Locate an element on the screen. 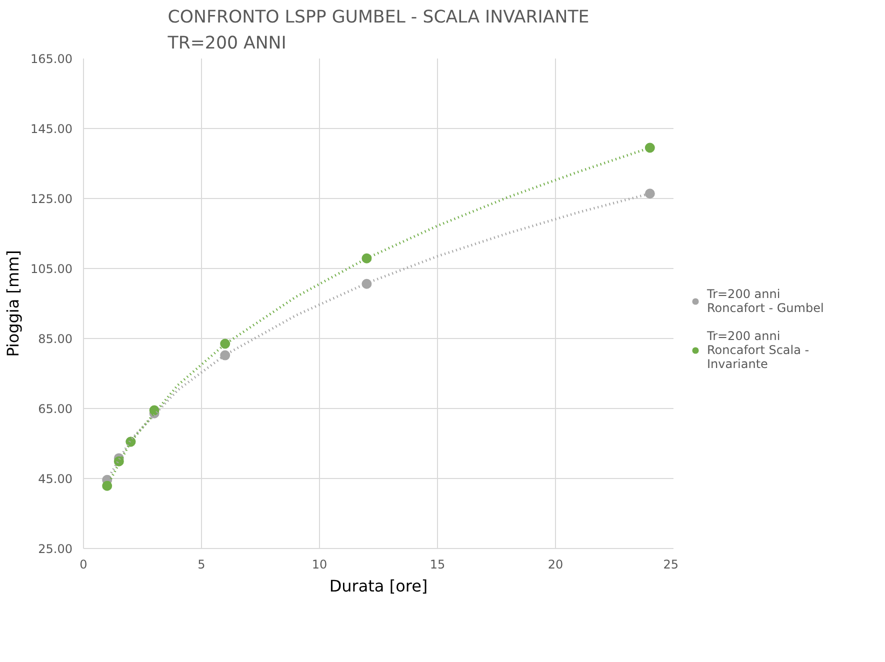 Image resolution: width=885 pixels, height=662 pixels. x-tick-label: 20 is located at coordinates (556, 565).